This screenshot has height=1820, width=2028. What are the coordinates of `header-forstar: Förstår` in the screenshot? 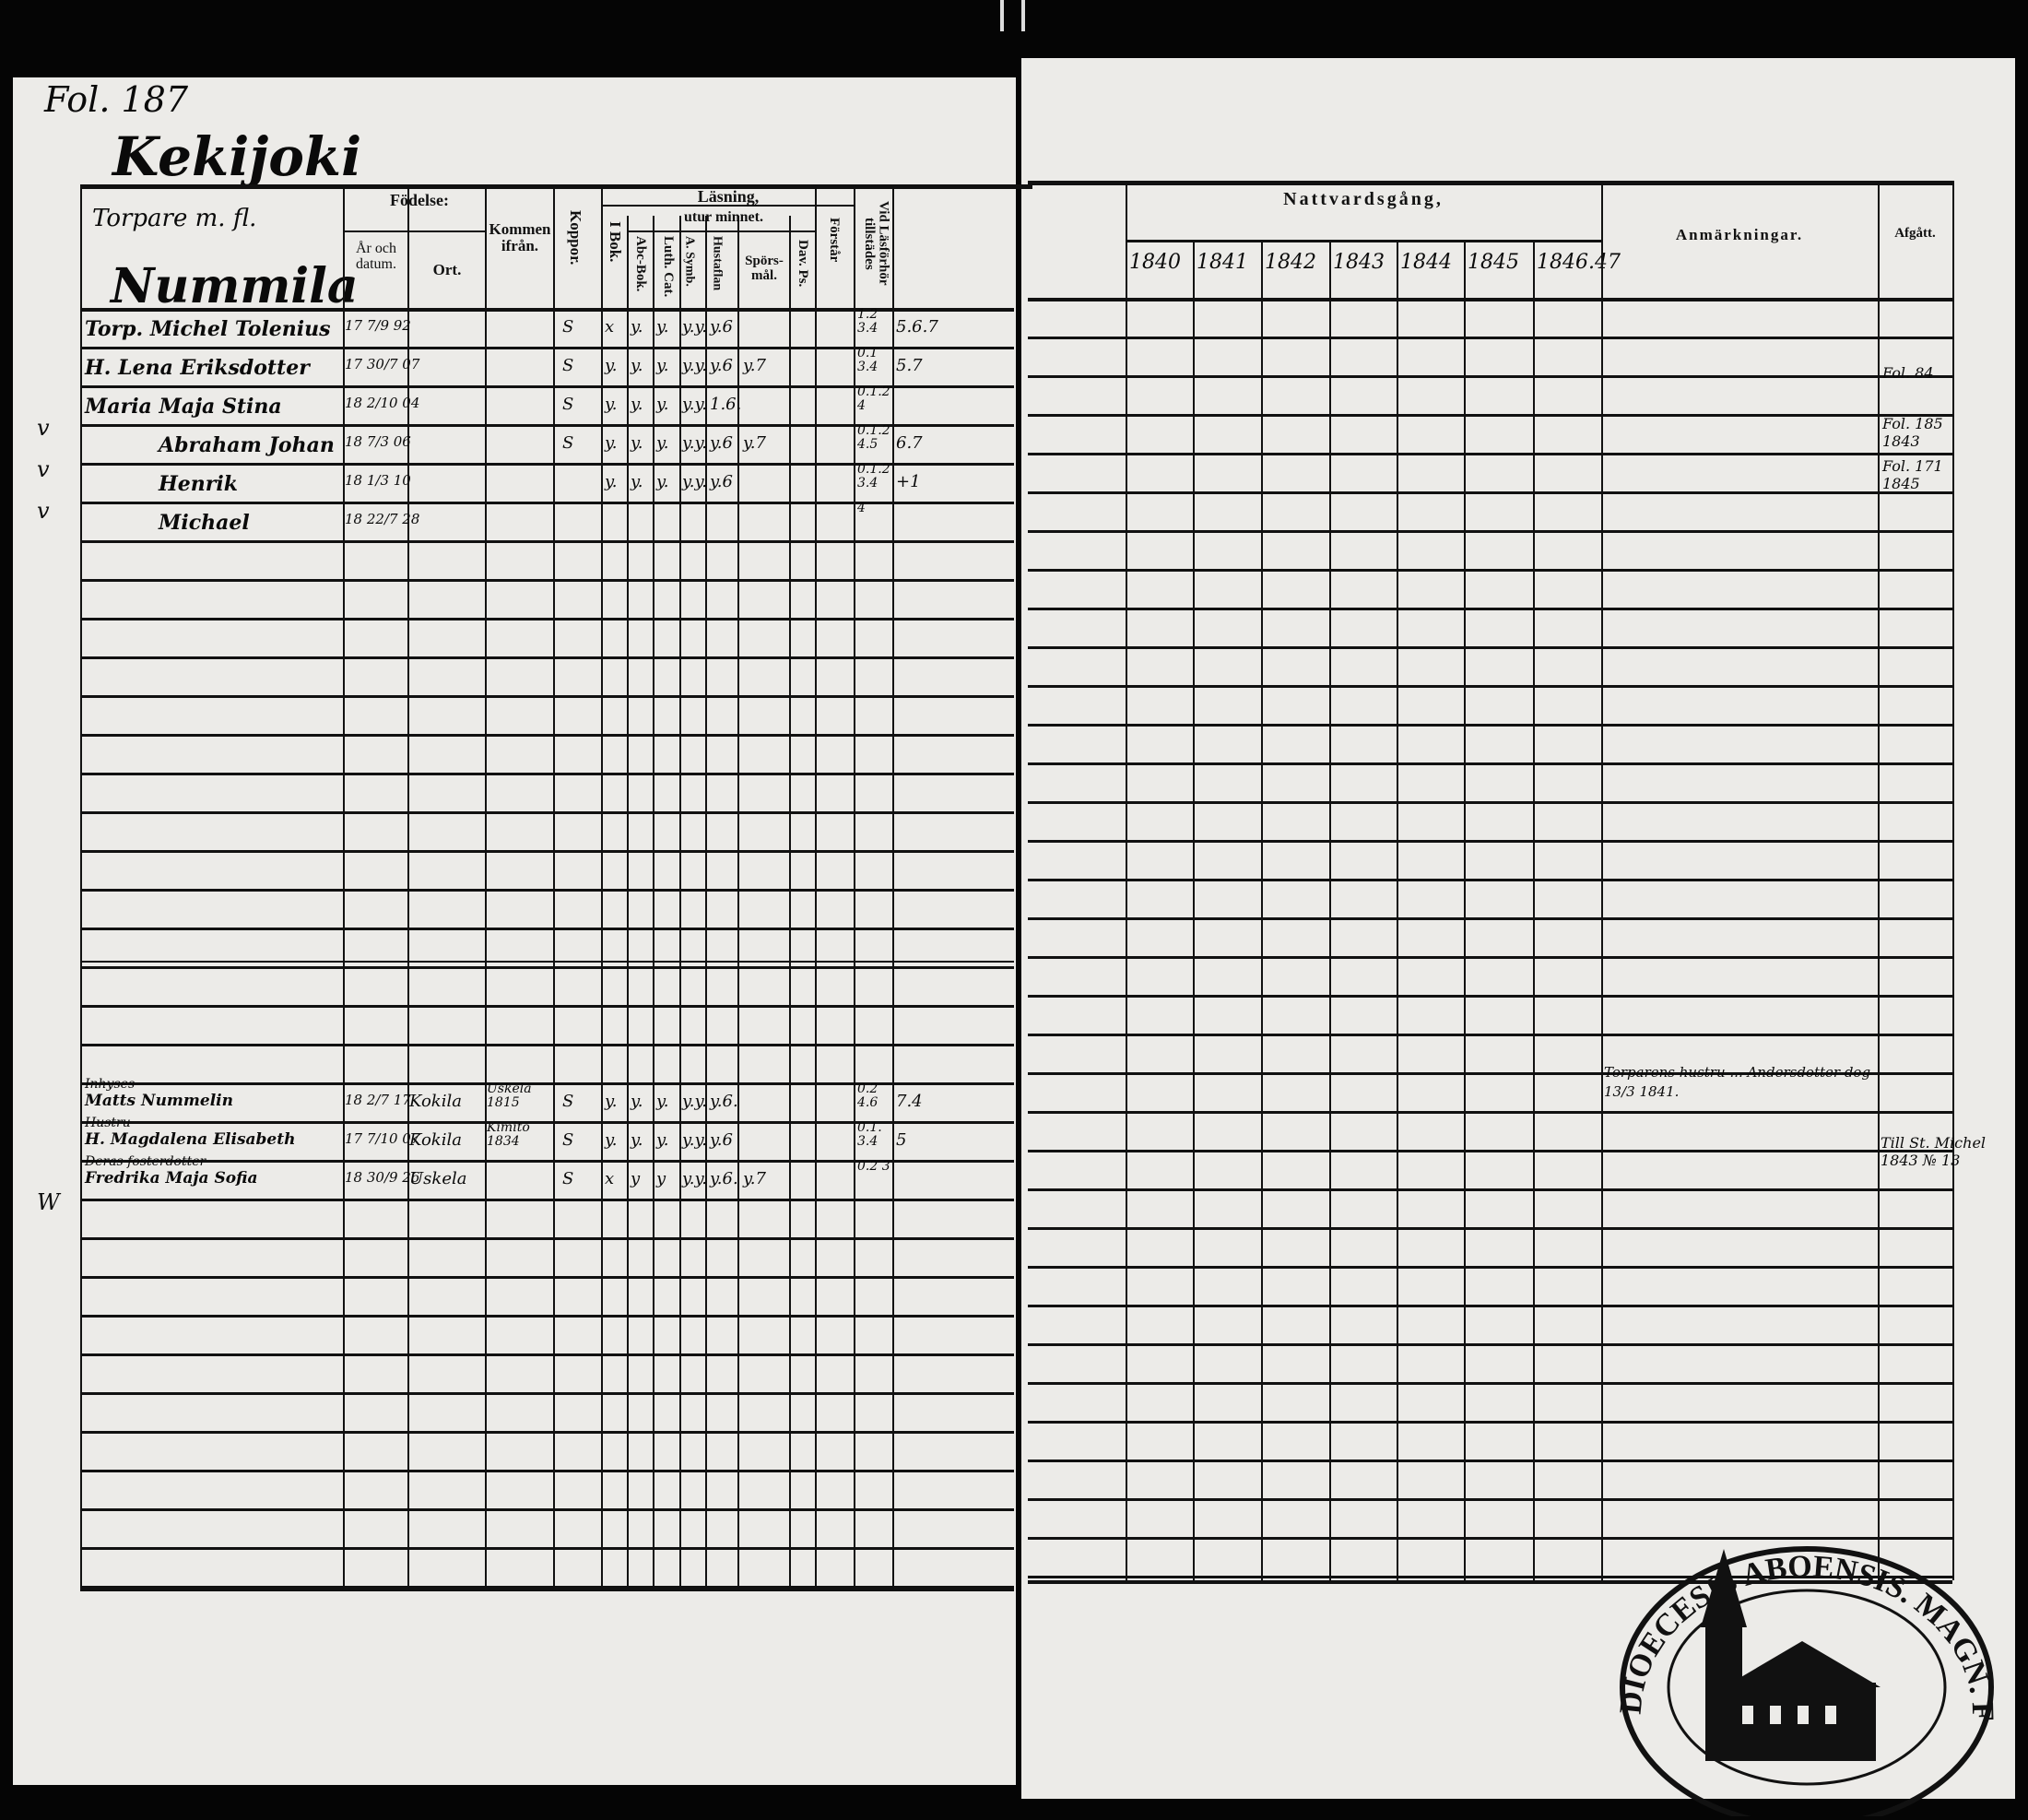 It's located at (834, 240).